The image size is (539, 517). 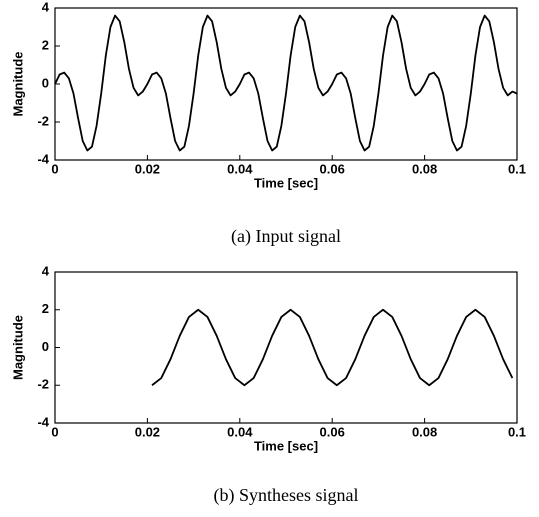 I want to click on caption: (a) Input signal, so click(x=286, y=236).